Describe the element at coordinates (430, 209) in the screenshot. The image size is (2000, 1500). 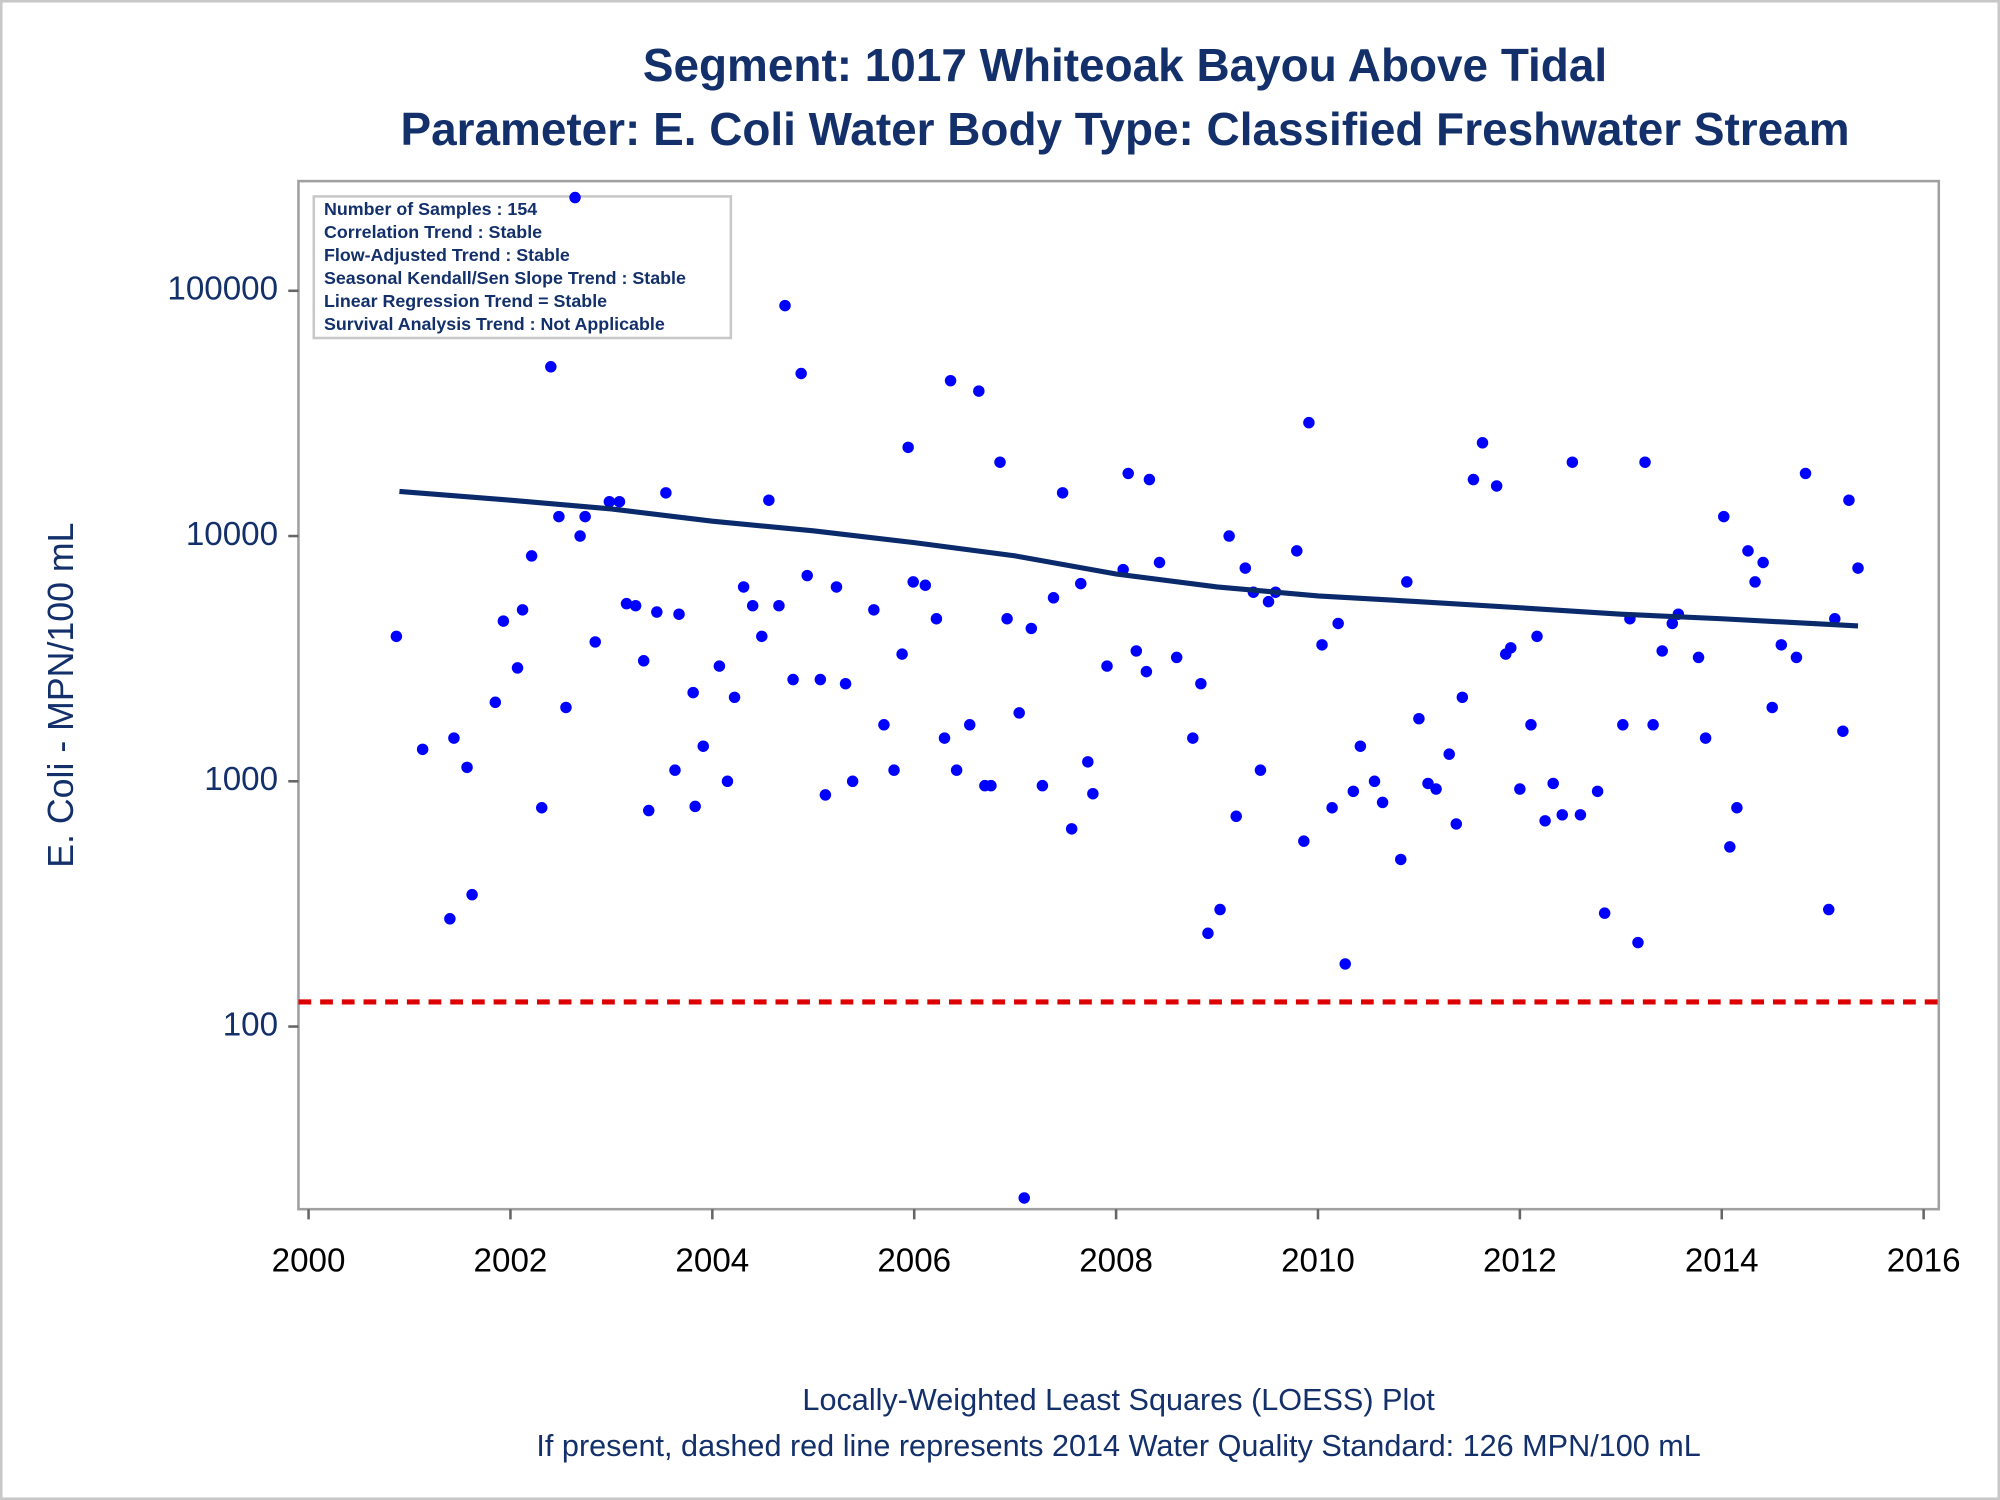
I see `stats-line: Number of Samples : 154` at that location.